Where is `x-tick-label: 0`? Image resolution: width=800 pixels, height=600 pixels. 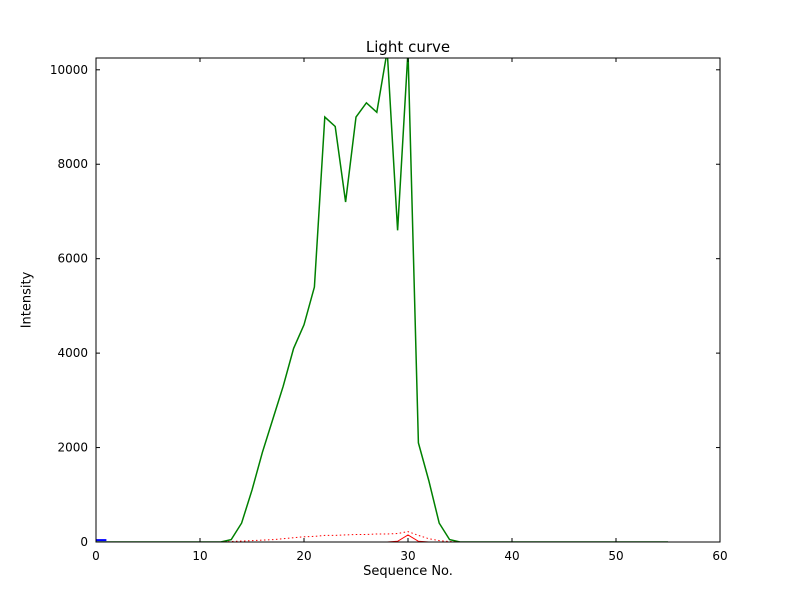 x-tick-label: 0 is located at coordinates (96, 556).